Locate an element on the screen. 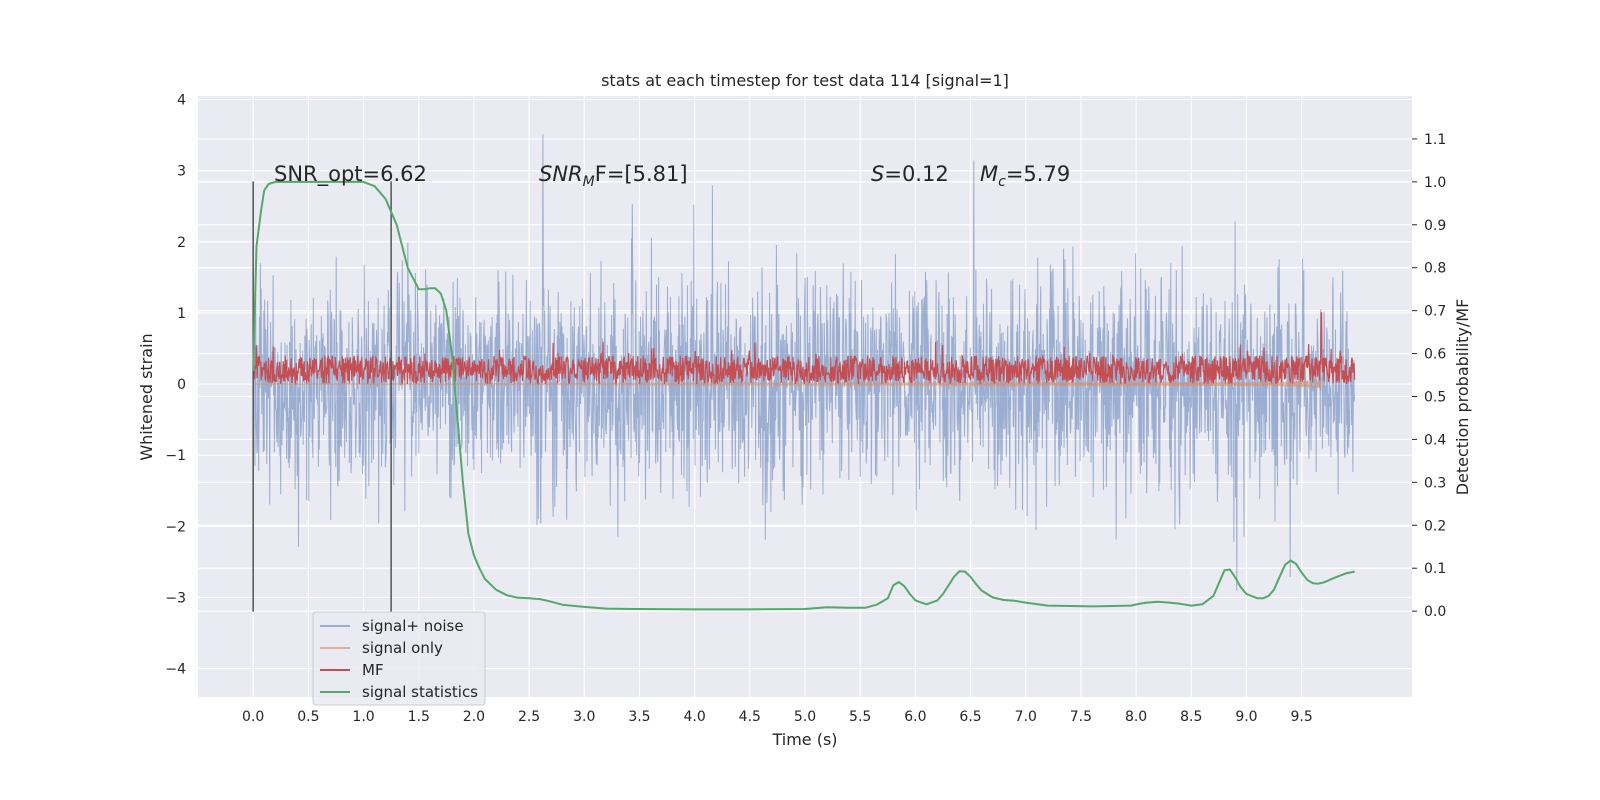 Image resolution: width=1600 pixels, height=800 pixels. y-tick-label-right: 0.1 is located at coordinates (1435, 569).